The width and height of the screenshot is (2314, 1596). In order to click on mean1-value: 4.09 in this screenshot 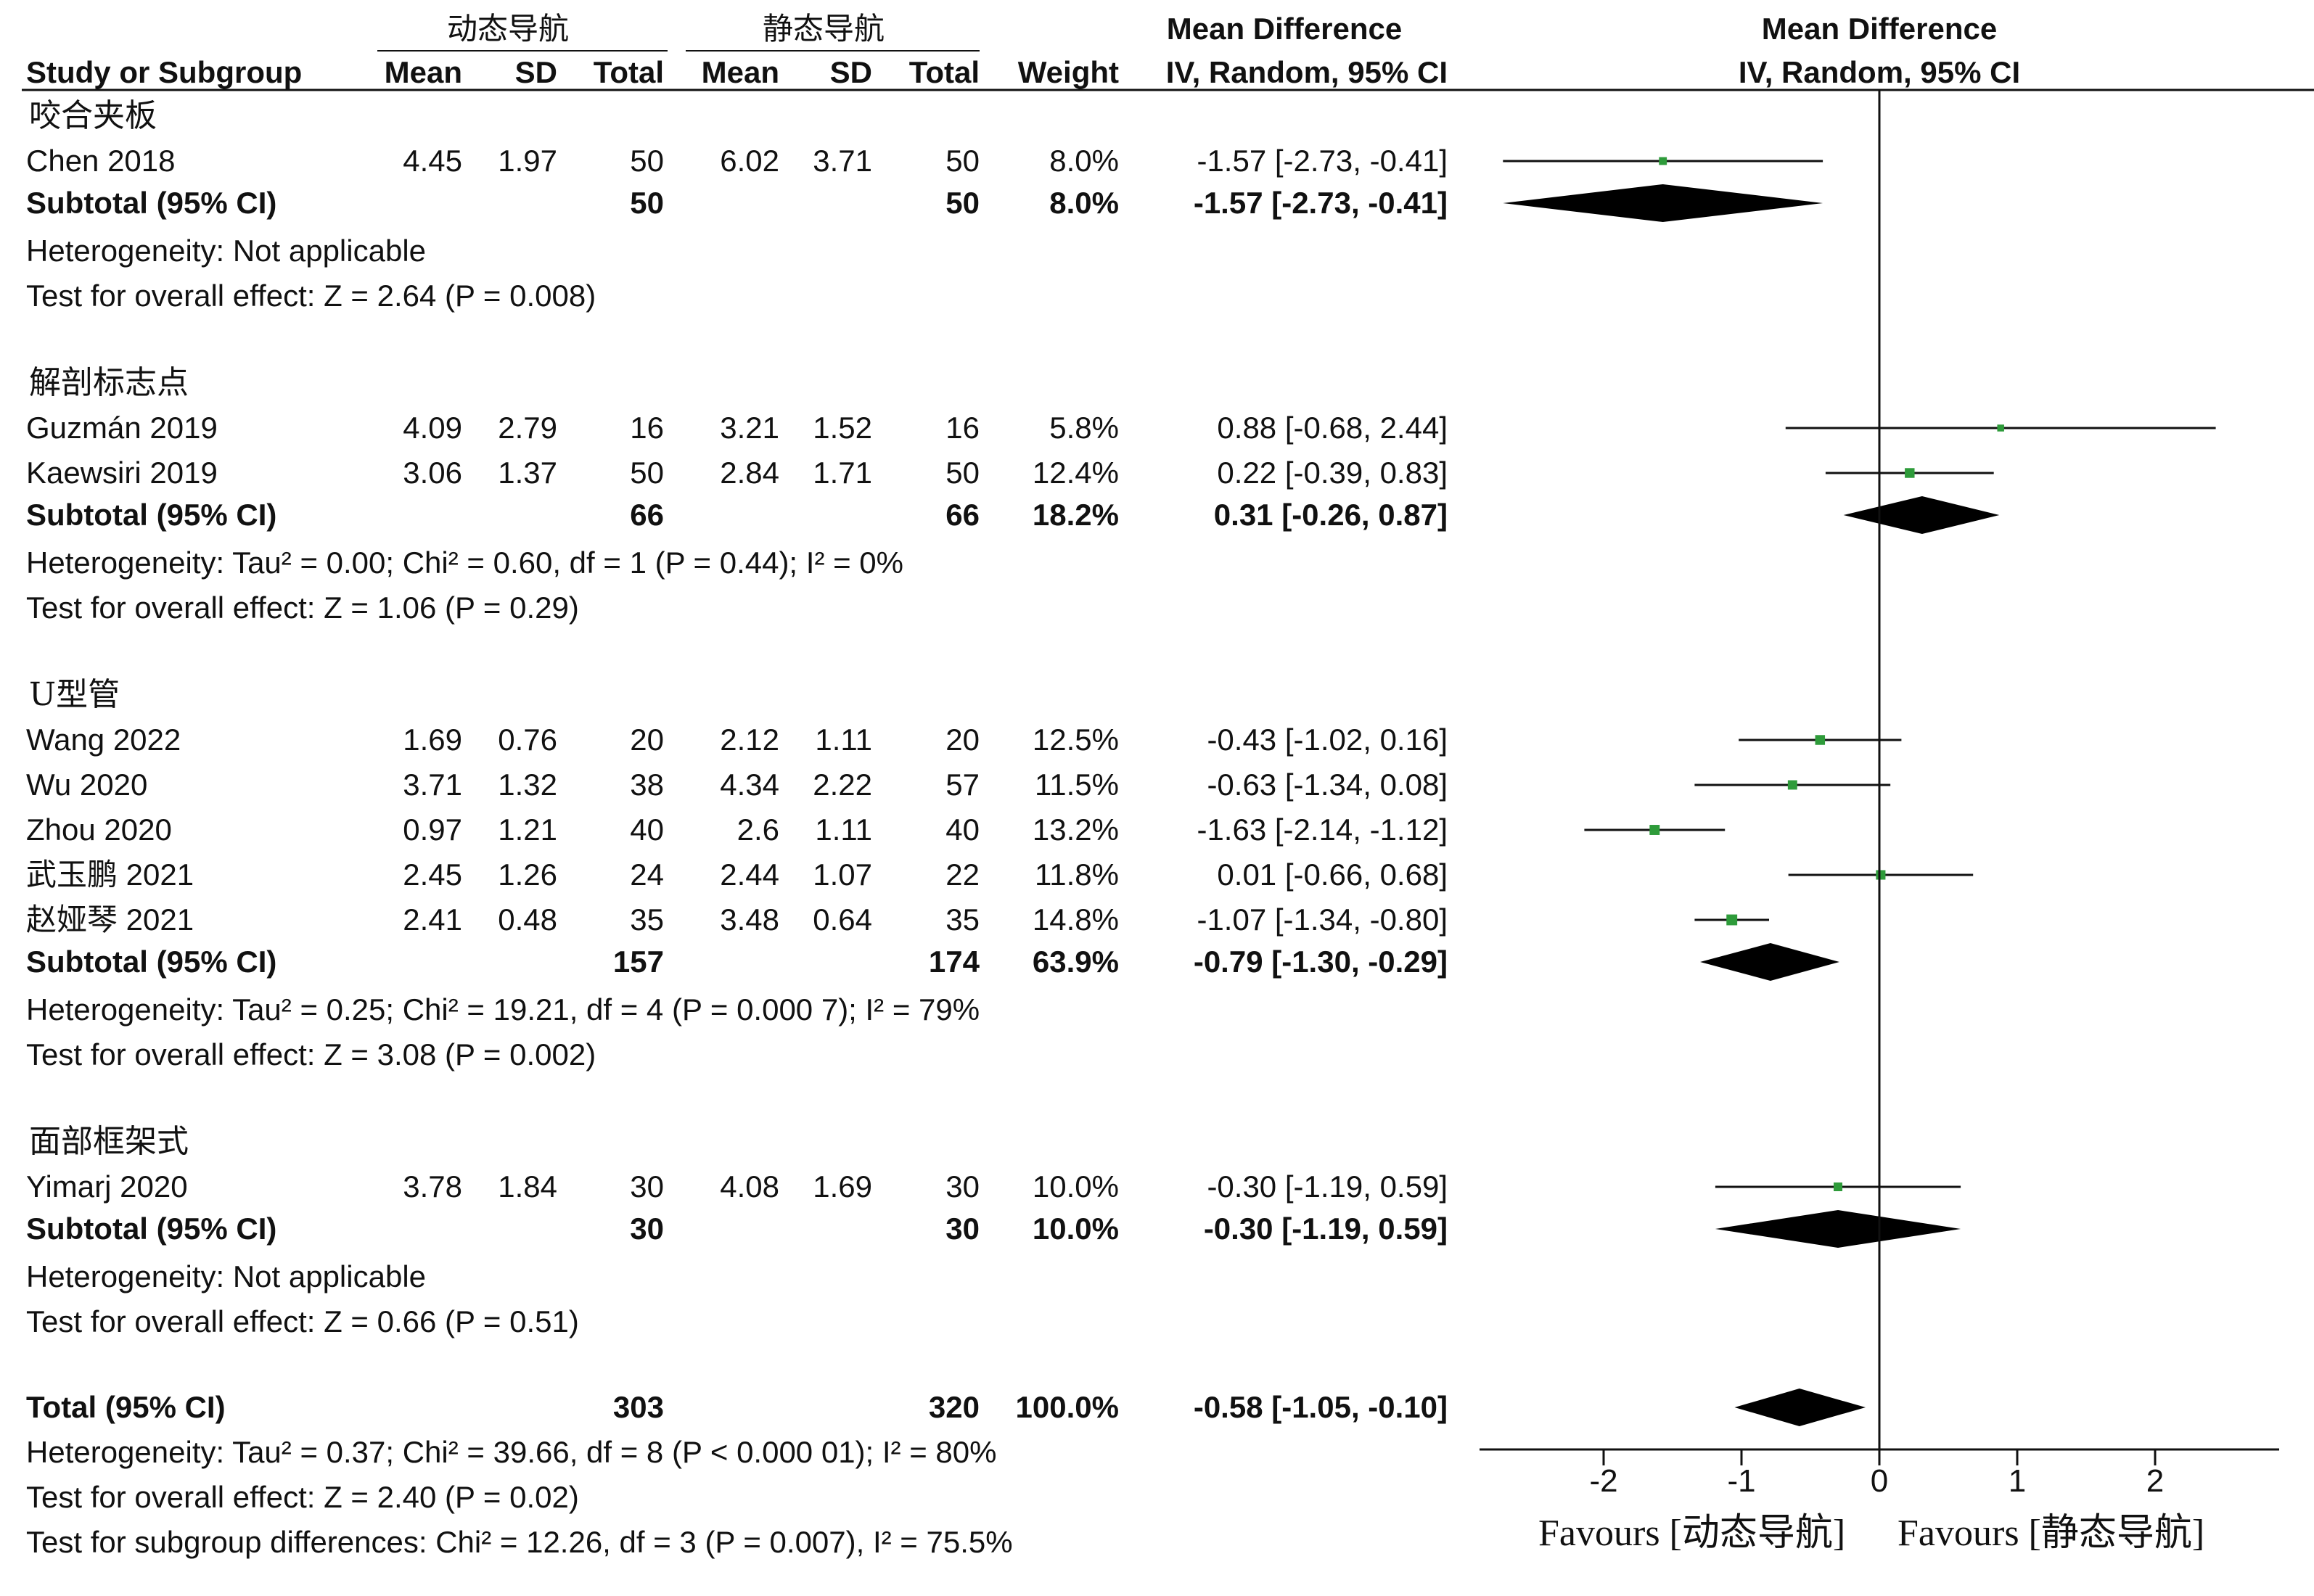, I will do `click(432, 428)`.